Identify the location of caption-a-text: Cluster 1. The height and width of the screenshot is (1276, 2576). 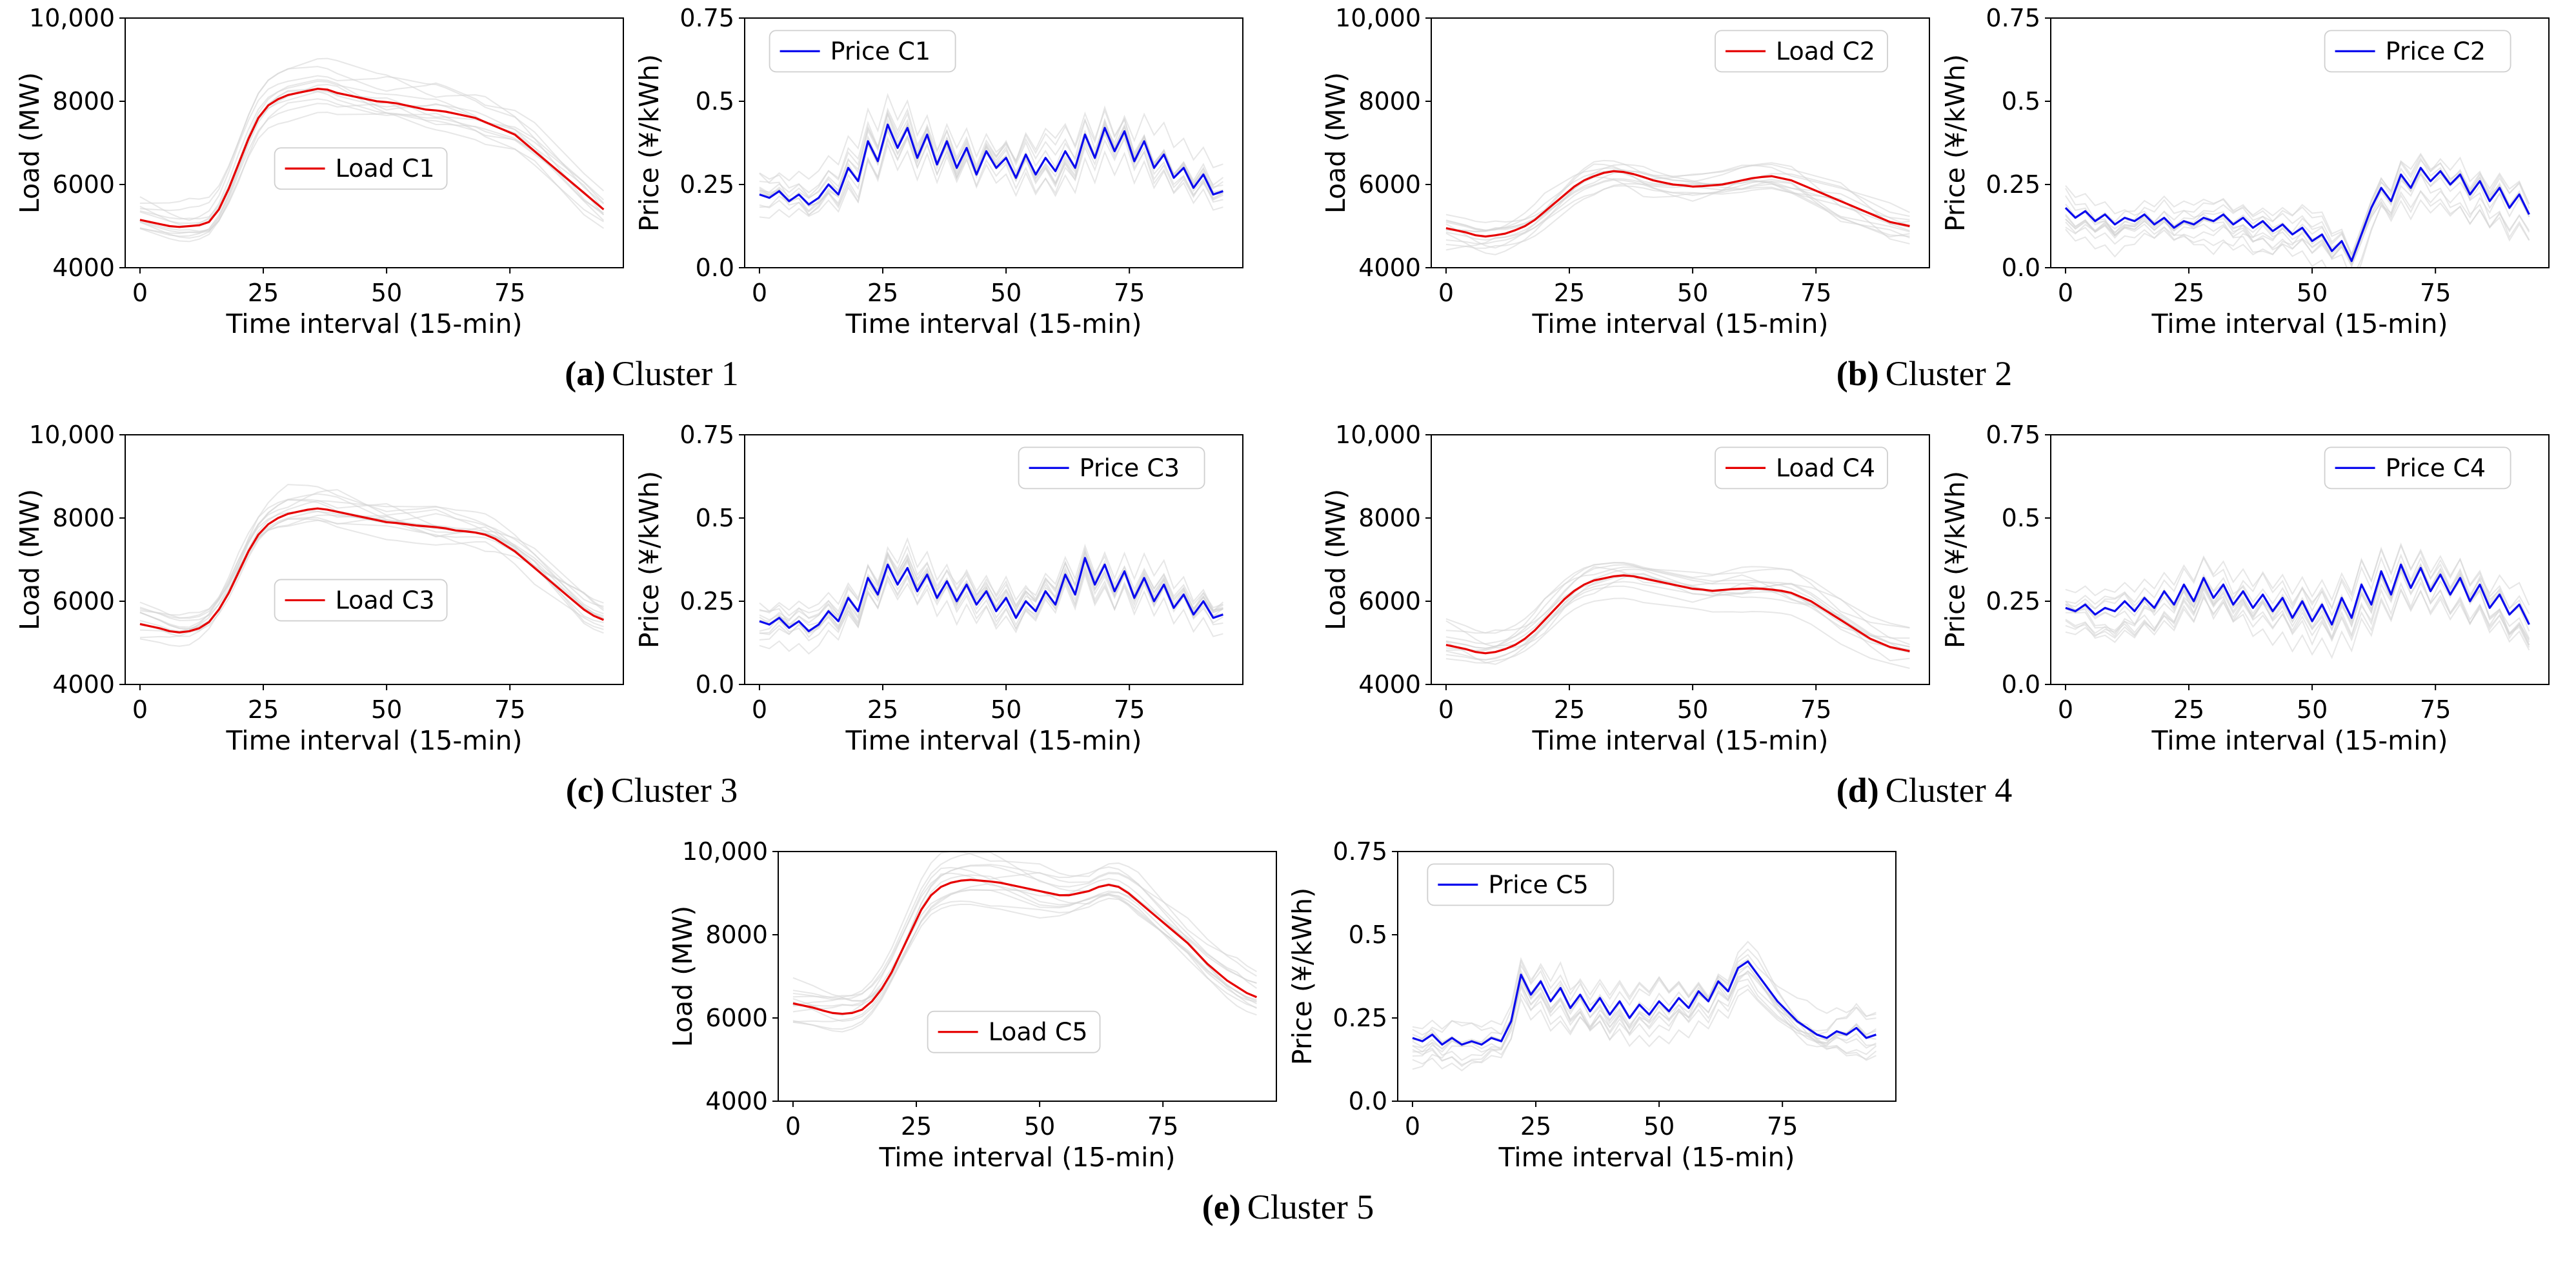
(676, 373).